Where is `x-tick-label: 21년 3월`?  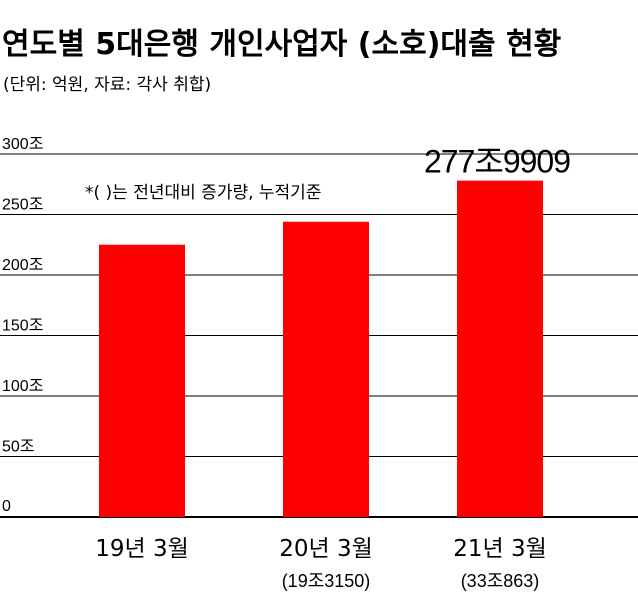 x-tick-label: 21년 3월 is located at coordinates (500, 549).